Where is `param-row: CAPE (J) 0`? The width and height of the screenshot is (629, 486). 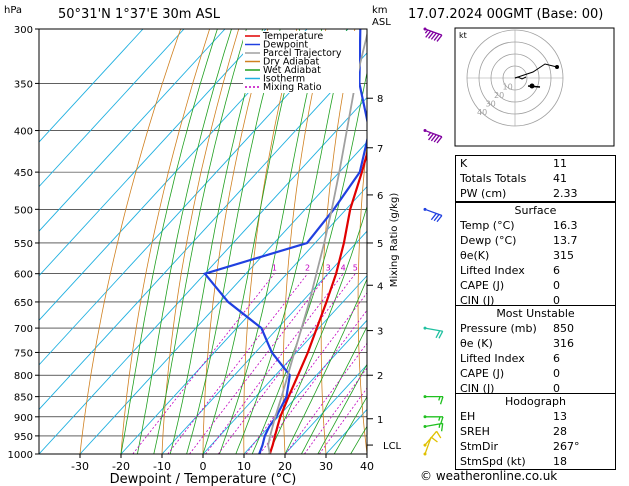 param-row: CAPE (J) 0 is located at coordinates (535, 285).